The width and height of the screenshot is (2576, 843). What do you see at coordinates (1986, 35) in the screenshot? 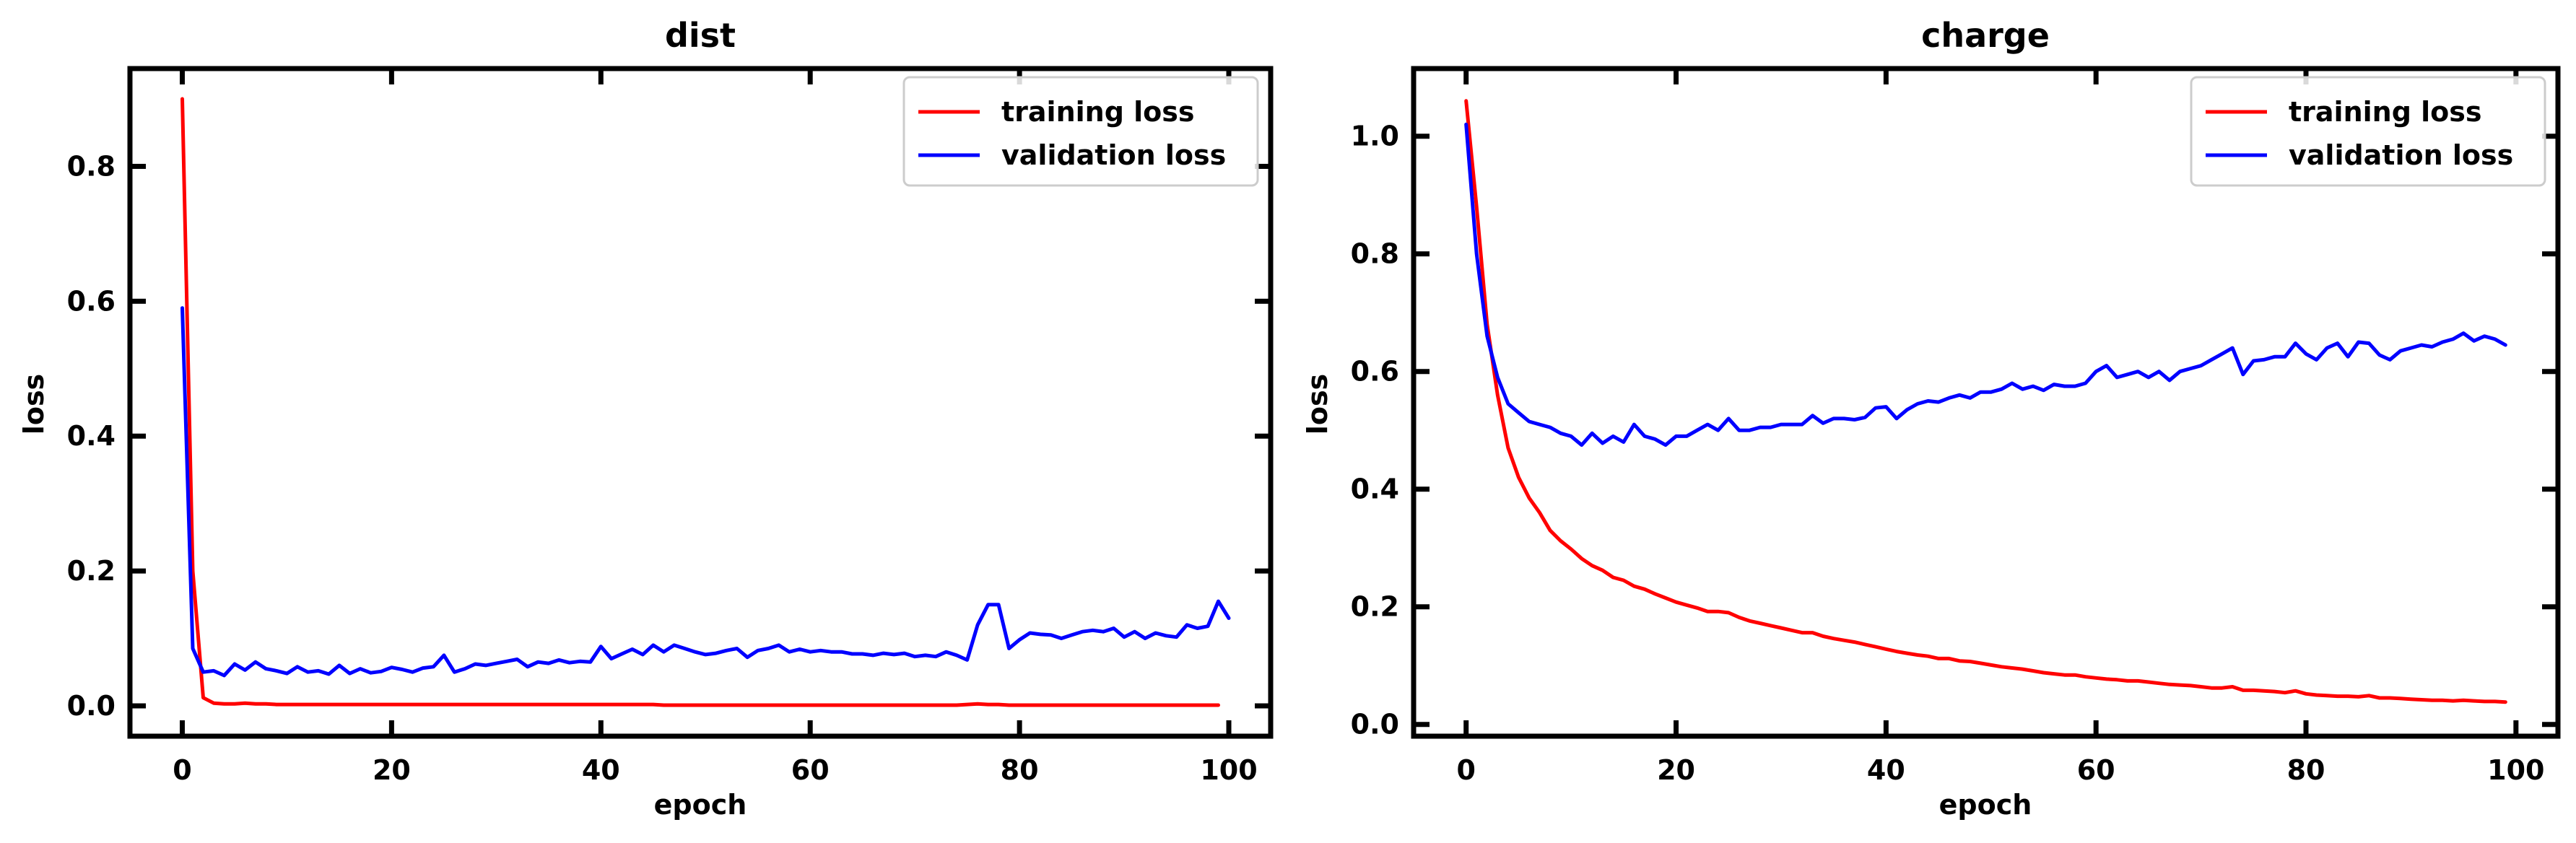
I see `chart-title: charge` at bounding box center [1986, 35].